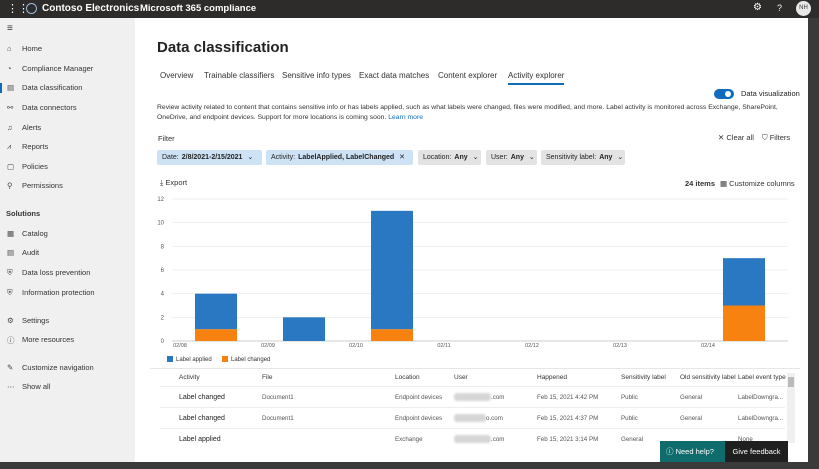 The width and height of the screenshot is (819, 469). I want to click on tab: Trainable classifiers, so click(239, 75).